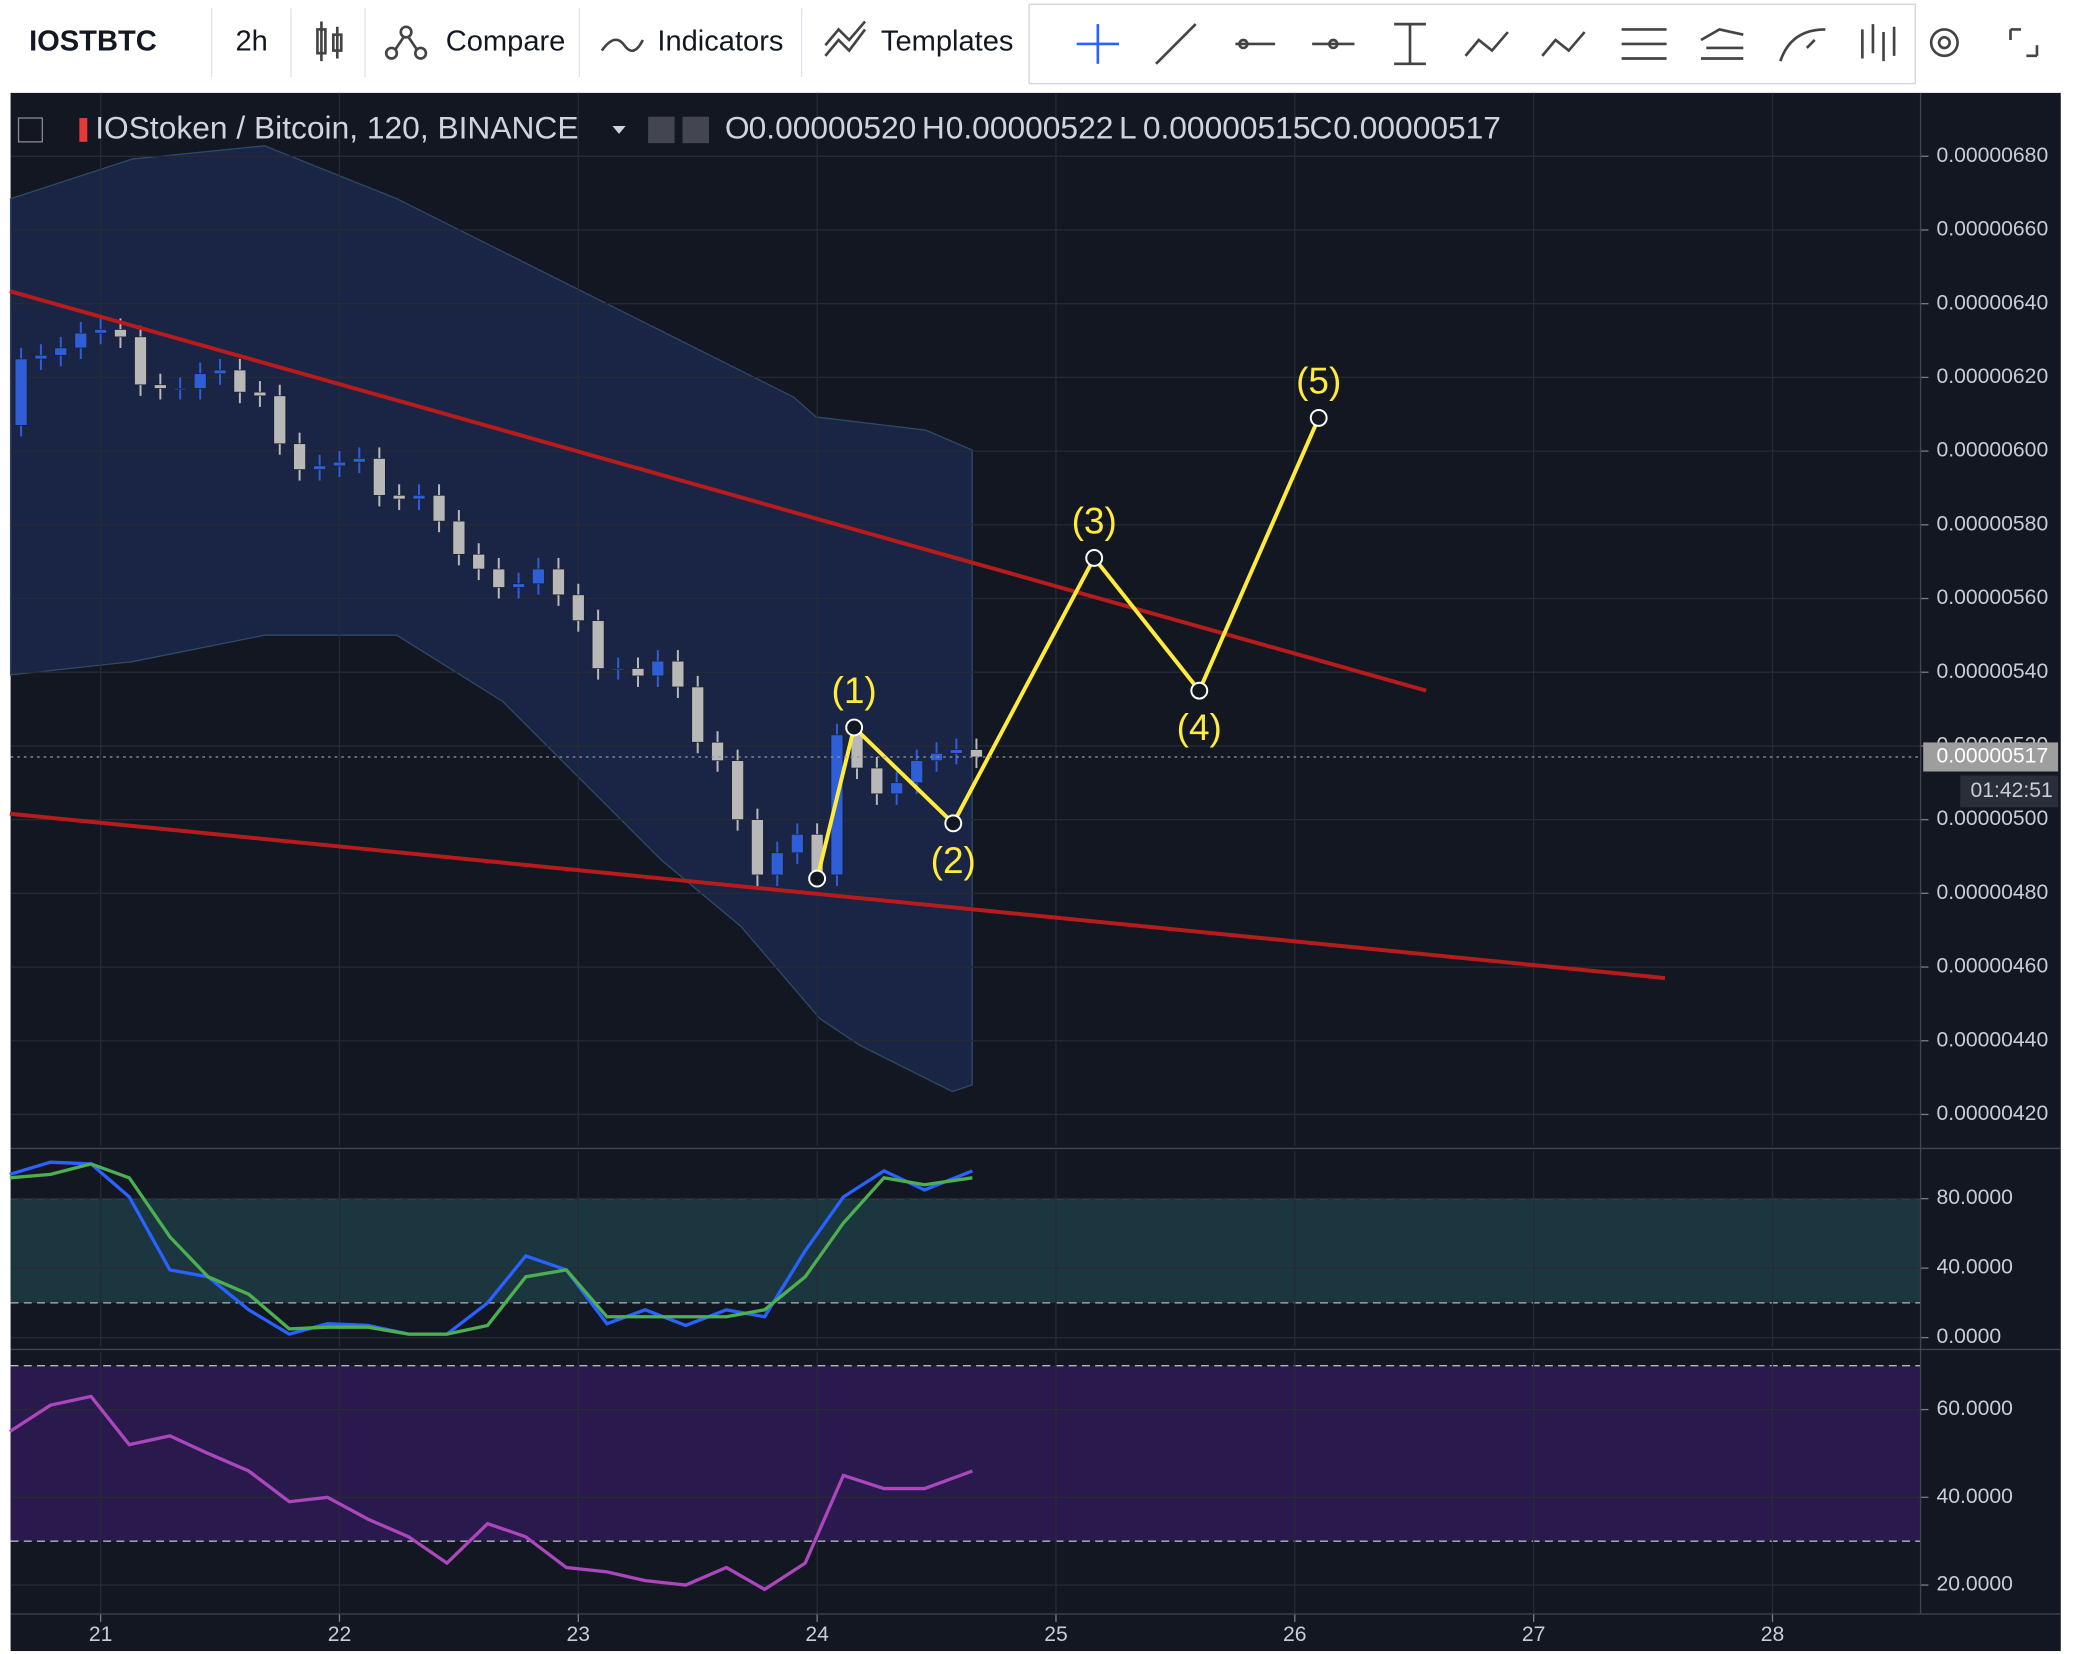  I want to click on y-tick-label: 0.00000640, so click(1992, 302).